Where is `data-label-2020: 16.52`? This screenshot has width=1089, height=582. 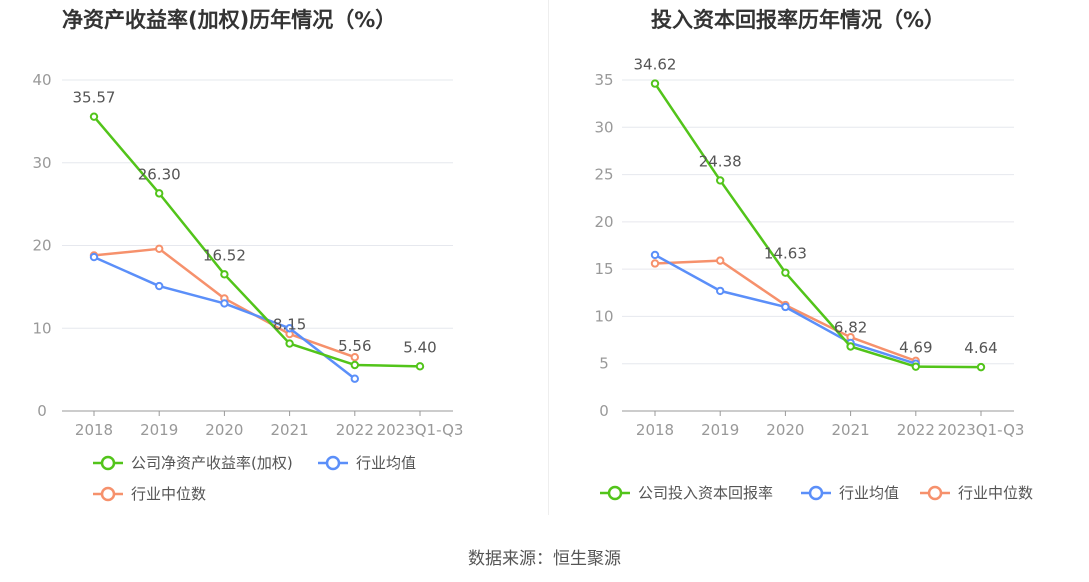
data-label-2020: 16.52 is located at coordinates (224, 255).